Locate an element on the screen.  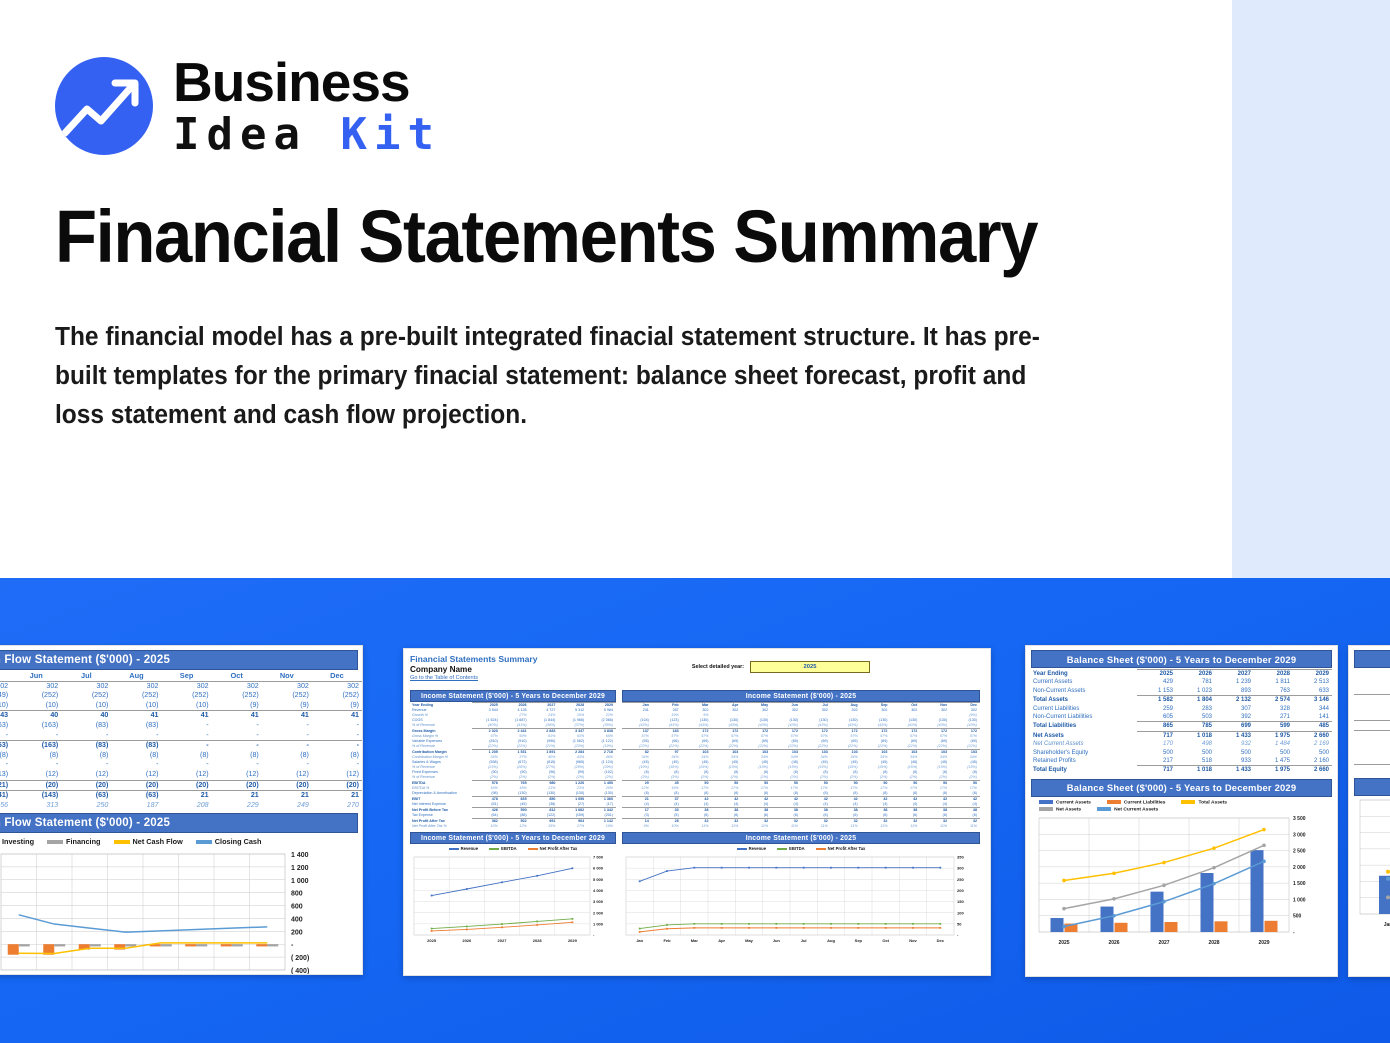
year-selector: Select detailed year: 2025 is located at coordinates (781, 667).